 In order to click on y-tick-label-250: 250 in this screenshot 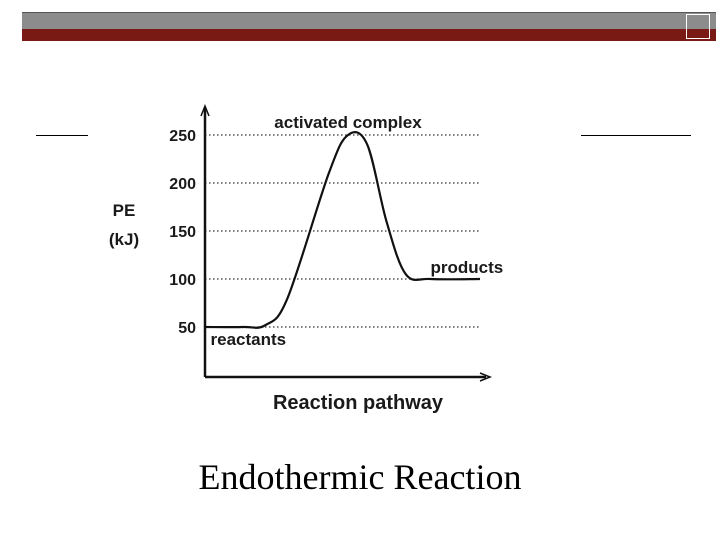, I will do `click(182, 136)`.